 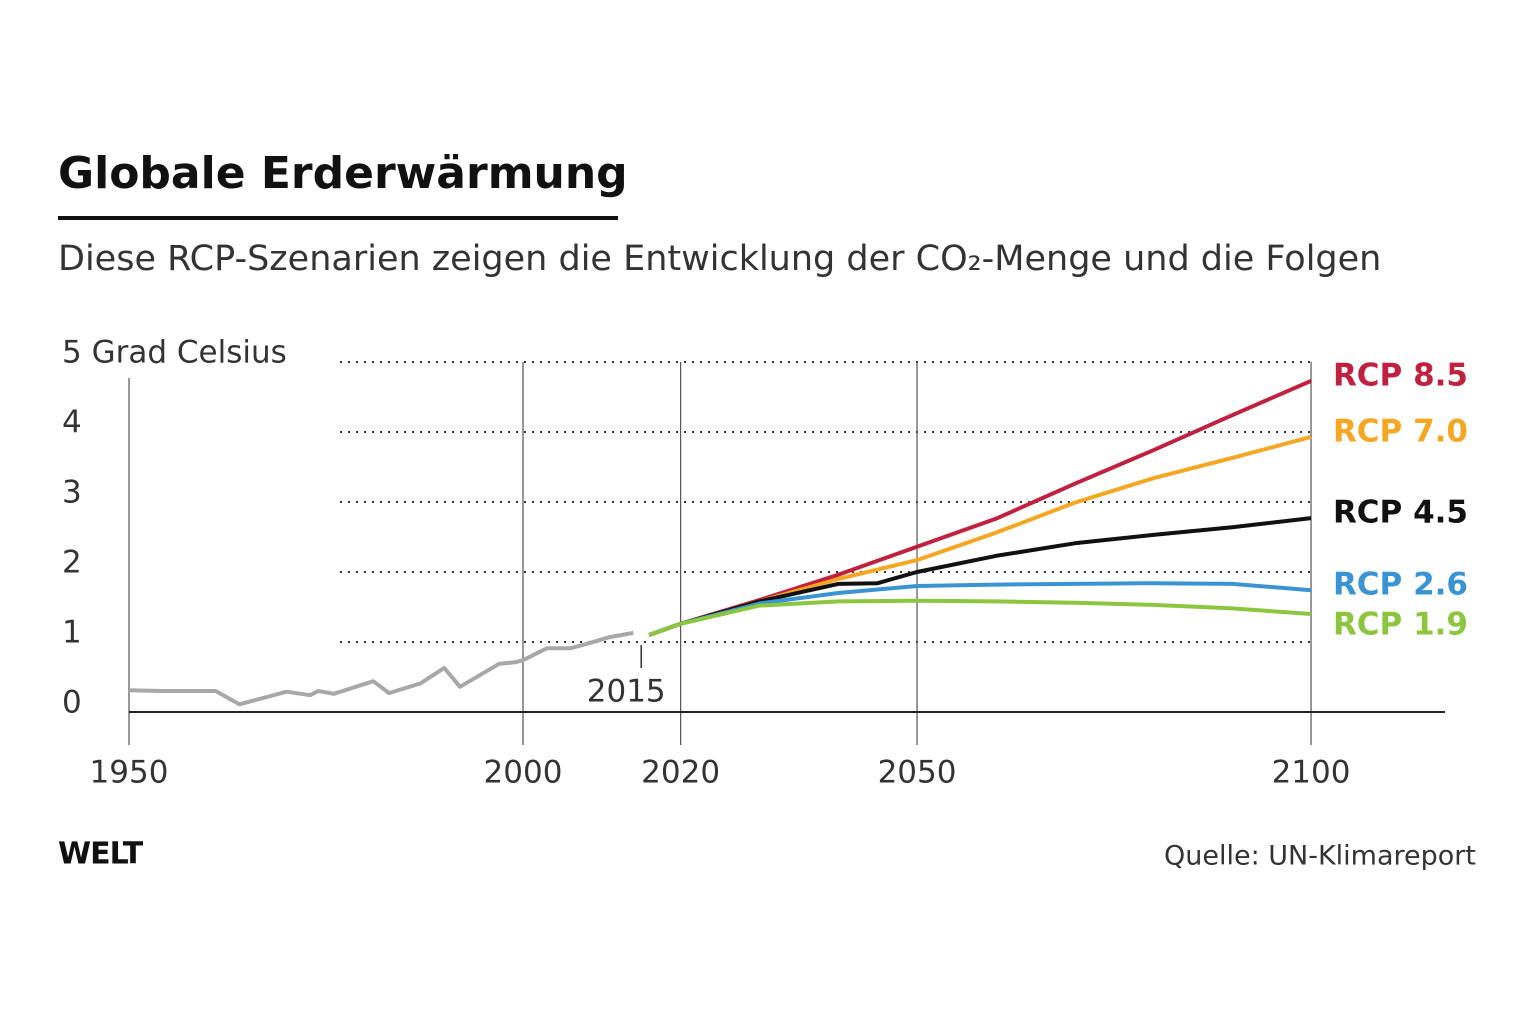 I want to click on source: Quelle: UN-Klimareport, so click(x=1320, y=856).